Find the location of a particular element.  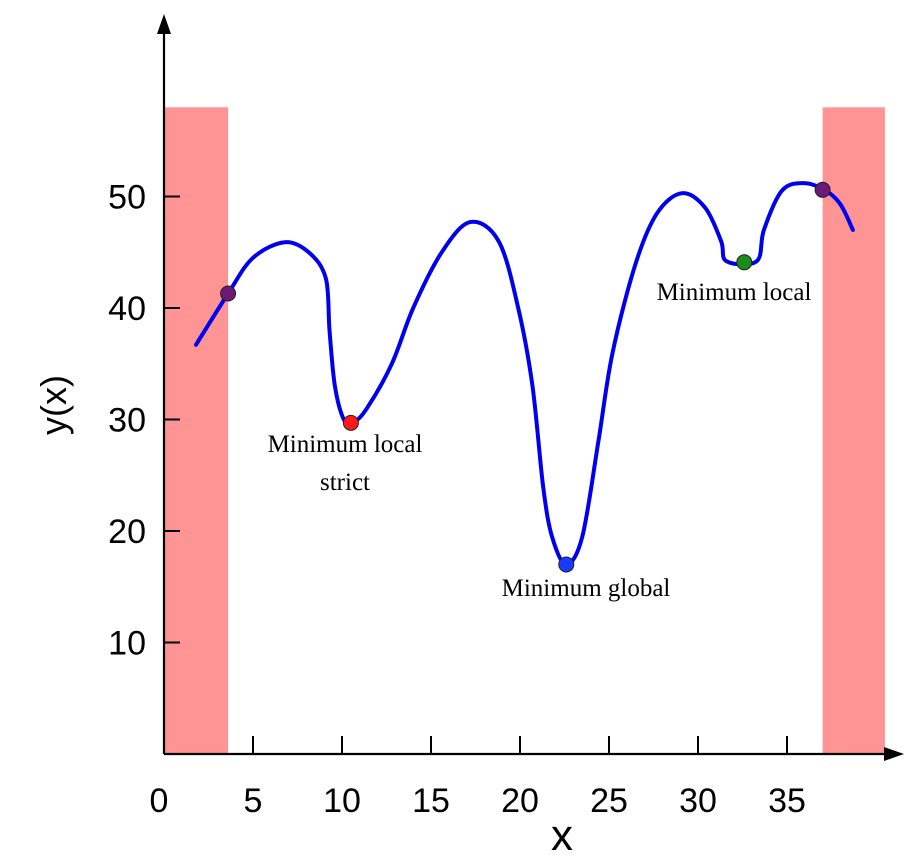

annotation-label: Minimum global is located at coordinates (586, 588).